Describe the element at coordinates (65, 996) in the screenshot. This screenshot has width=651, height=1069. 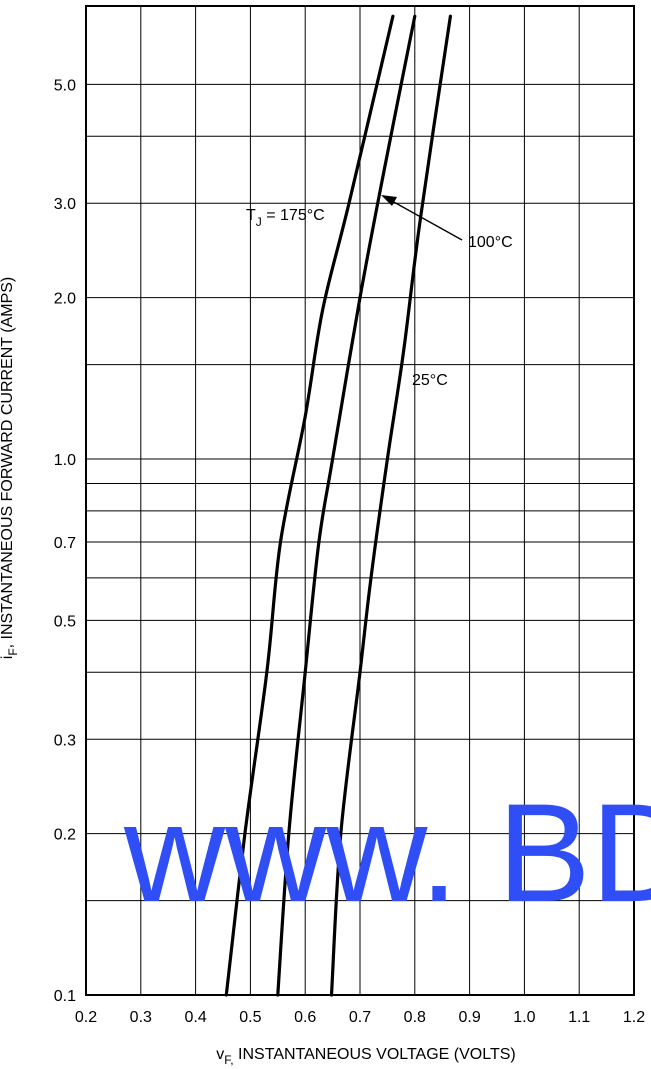
I see `y-tick-label: 0.1` at that location.